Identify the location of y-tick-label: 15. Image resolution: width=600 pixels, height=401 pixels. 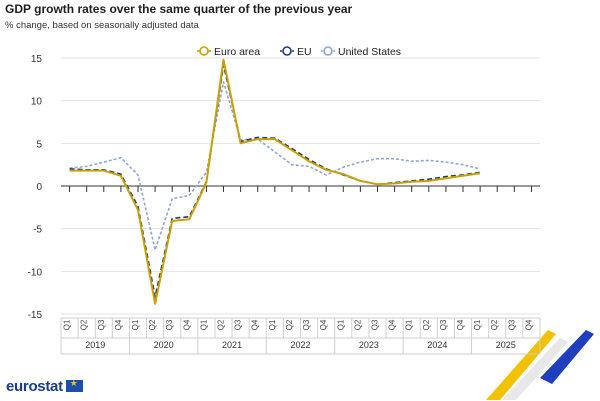
(37, 59).